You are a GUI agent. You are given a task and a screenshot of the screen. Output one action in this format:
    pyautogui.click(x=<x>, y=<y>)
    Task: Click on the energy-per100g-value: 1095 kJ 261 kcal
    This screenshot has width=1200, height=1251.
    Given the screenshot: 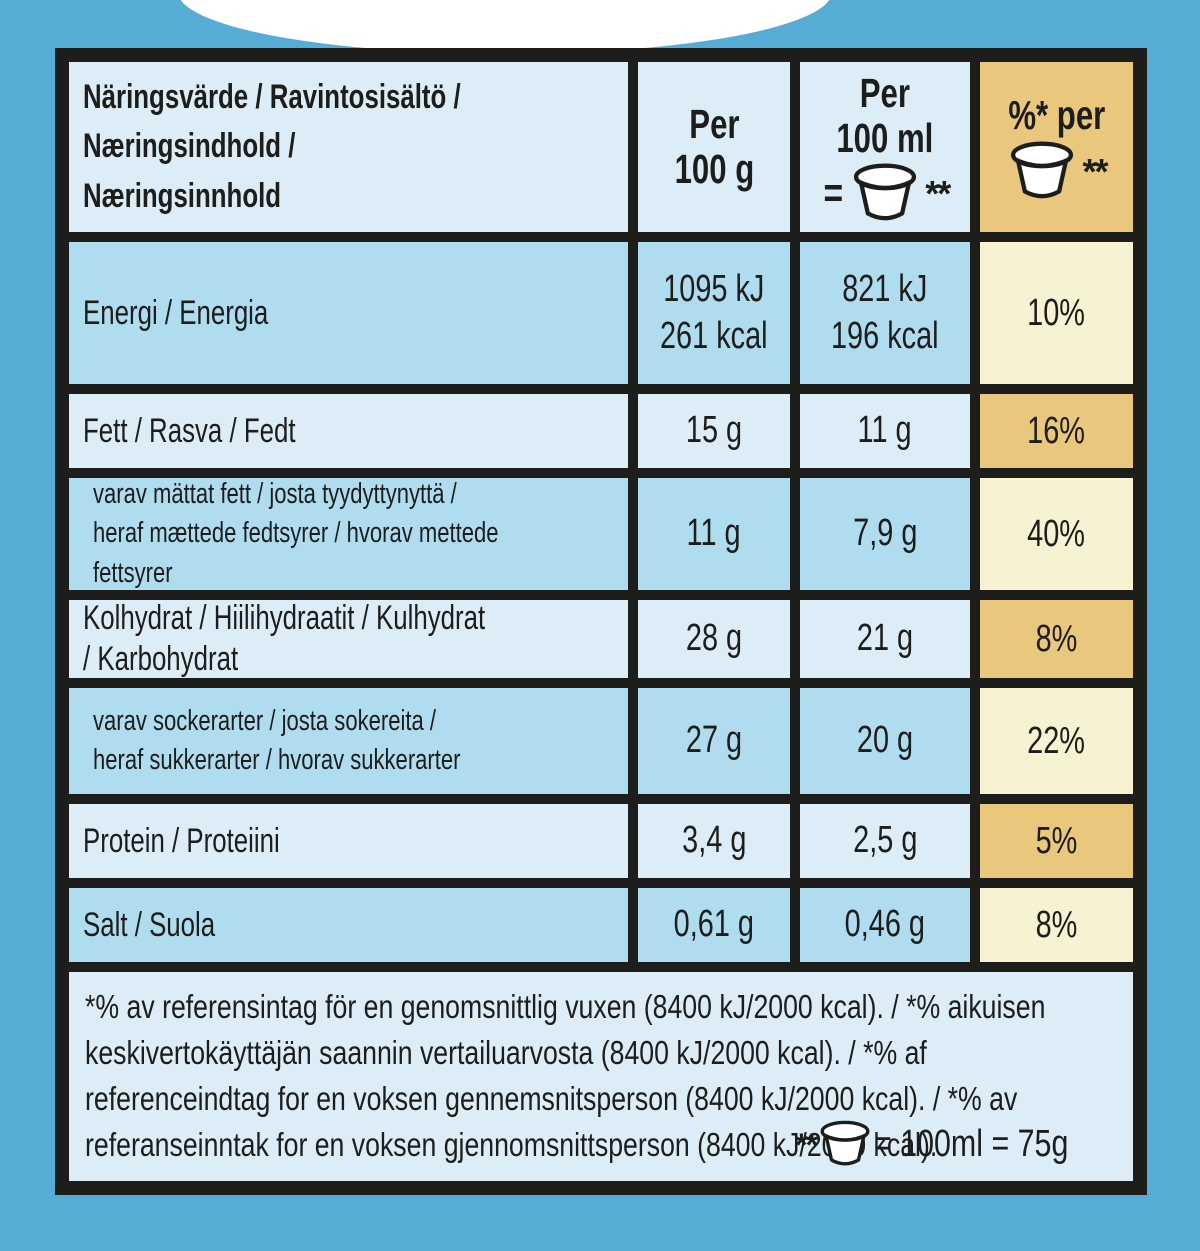 What is the action you would take?
    pyautogui.click(x=714, y=312)
    